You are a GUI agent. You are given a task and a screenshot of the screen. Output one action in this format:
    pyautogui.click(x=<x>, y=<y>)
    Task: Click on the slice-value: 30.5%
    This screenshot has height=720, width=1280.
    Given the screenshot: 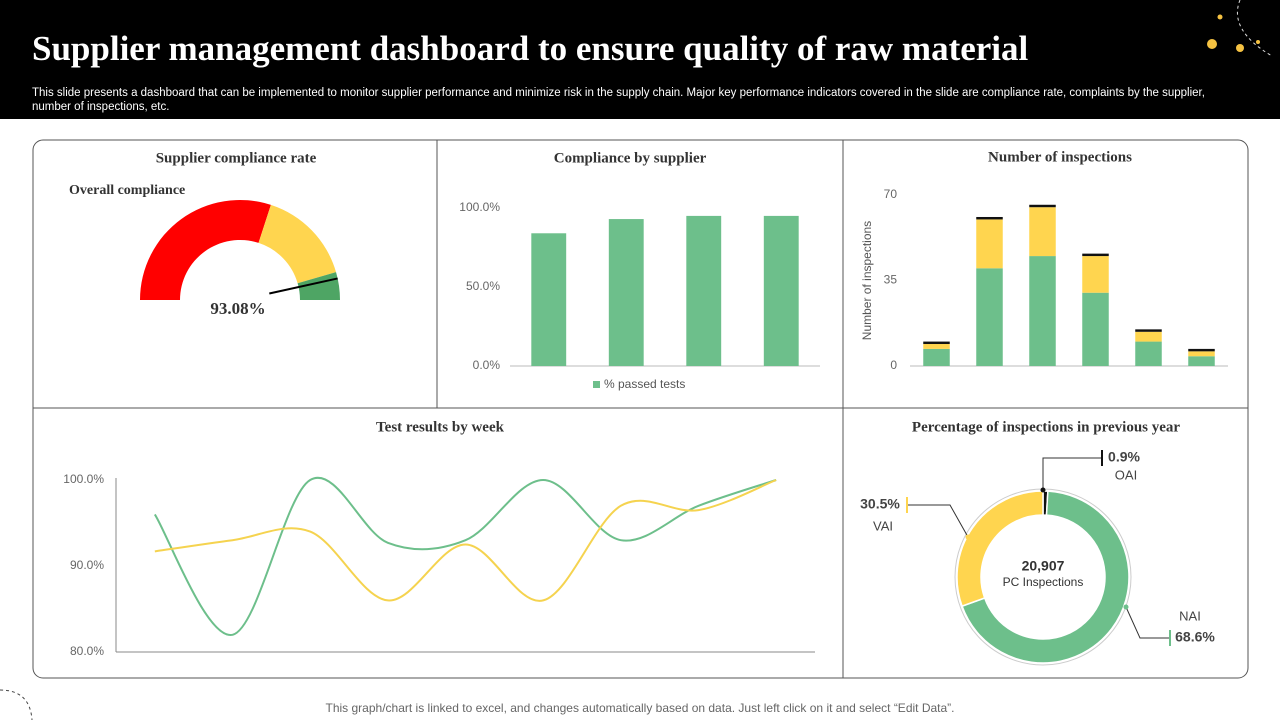 What is the action you would take?
    pyautogui.click(x=880, y=504)
    